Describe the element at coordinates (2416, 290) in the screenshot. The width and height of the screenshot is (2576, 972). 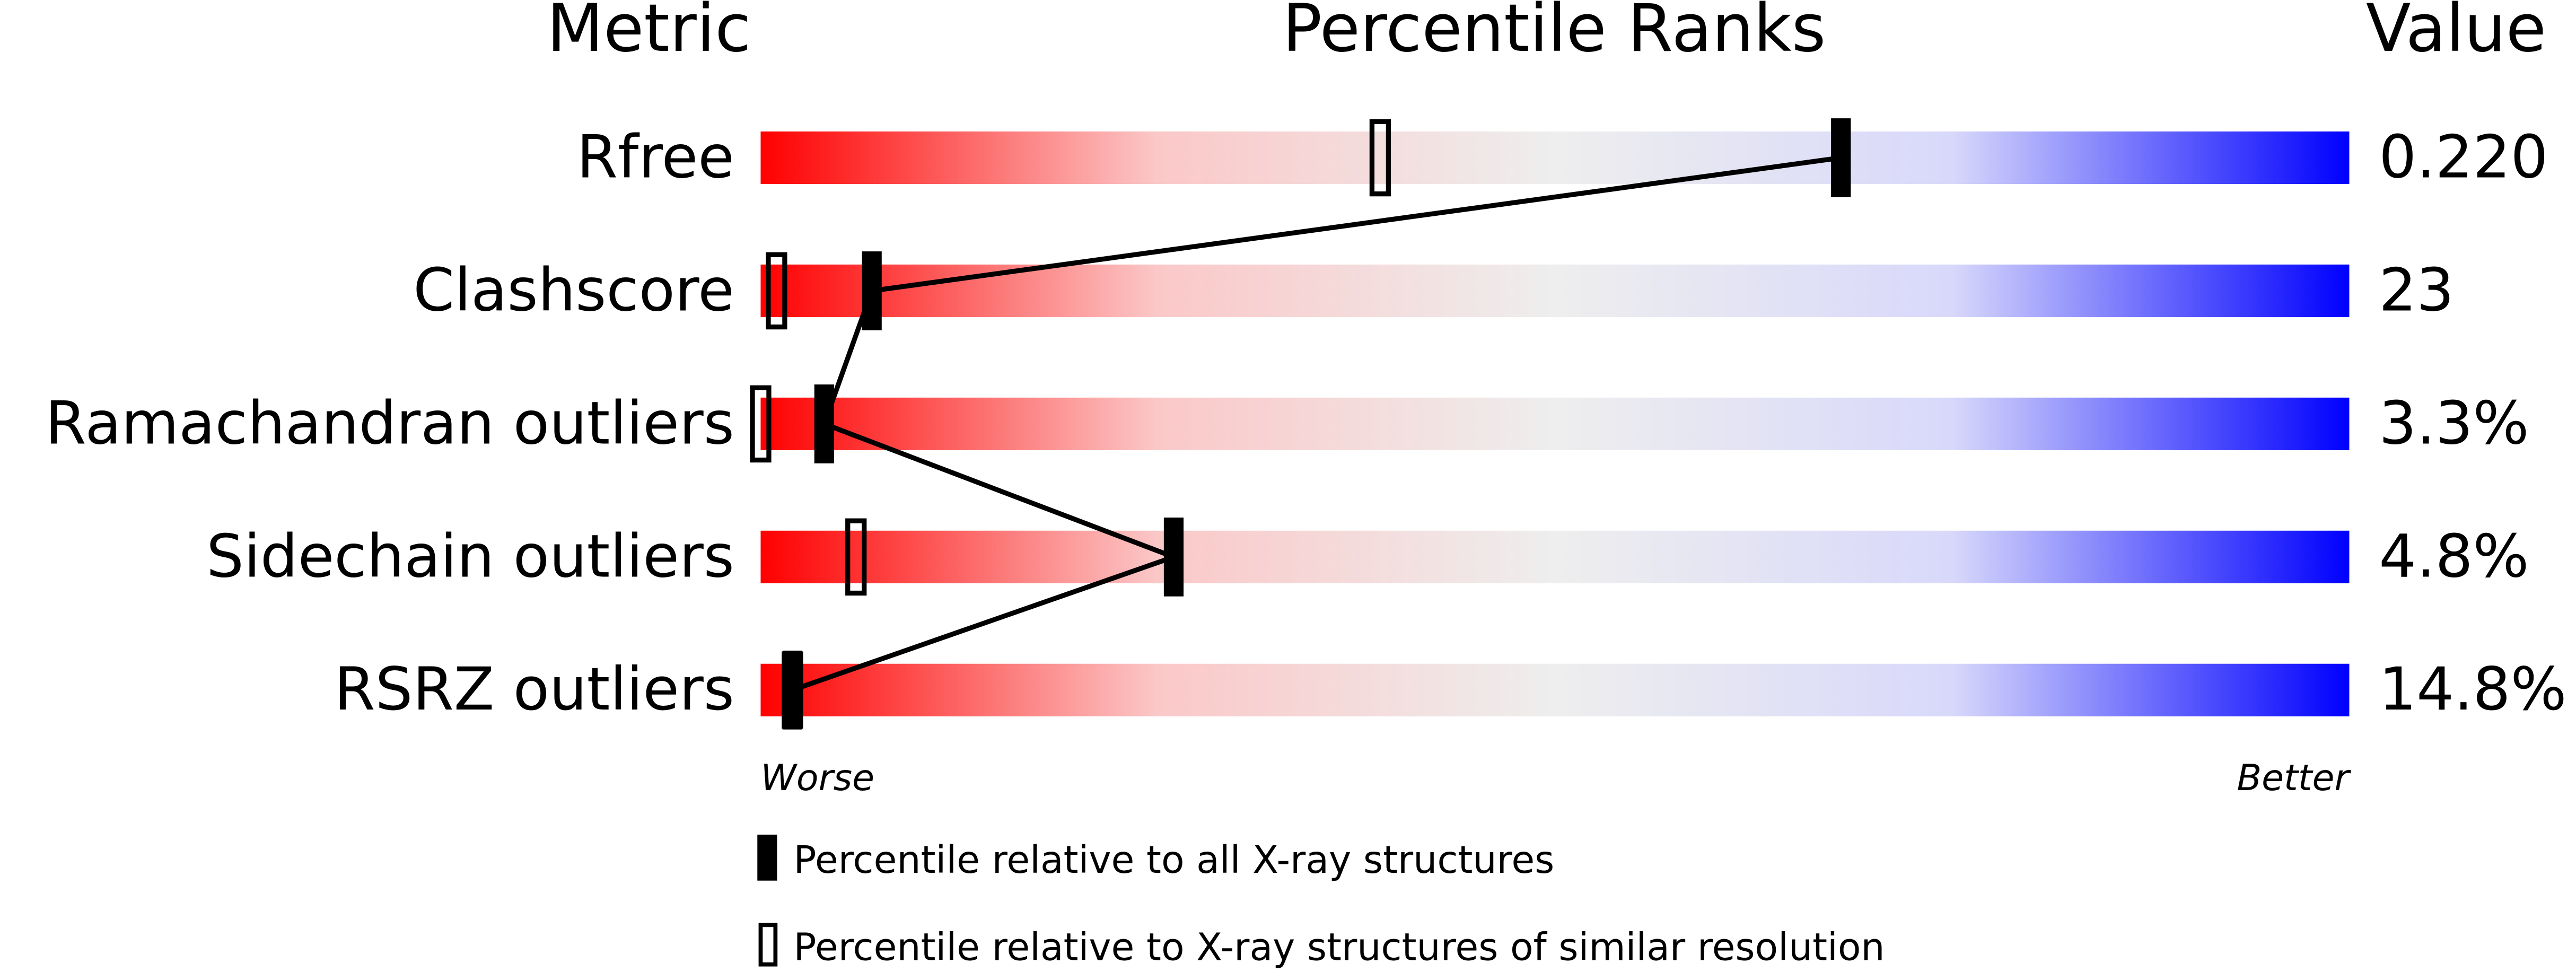
I see `metric-value: 23` at that location.